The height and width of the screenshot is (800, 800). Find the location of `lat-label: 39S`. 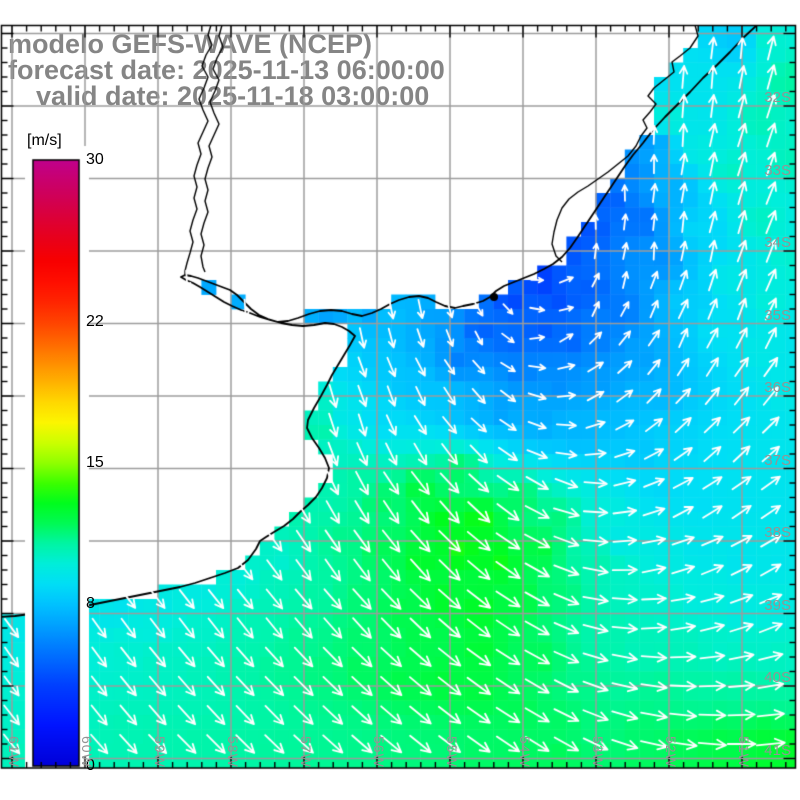

lat-label: 39S is located at coordinates (777, 605).